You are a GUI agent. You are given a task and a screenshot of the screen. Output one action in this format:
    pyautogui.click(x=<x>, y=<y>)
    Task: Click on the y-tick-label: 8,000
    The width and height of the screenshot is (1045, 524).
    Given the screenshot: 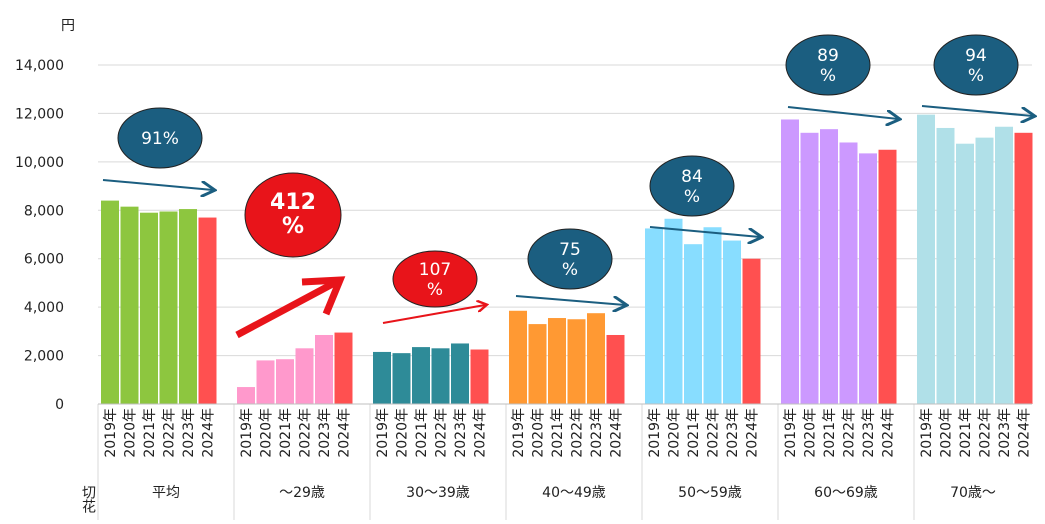 What is the action you would take?
    pyautogui.click(x=44, y=211)
    